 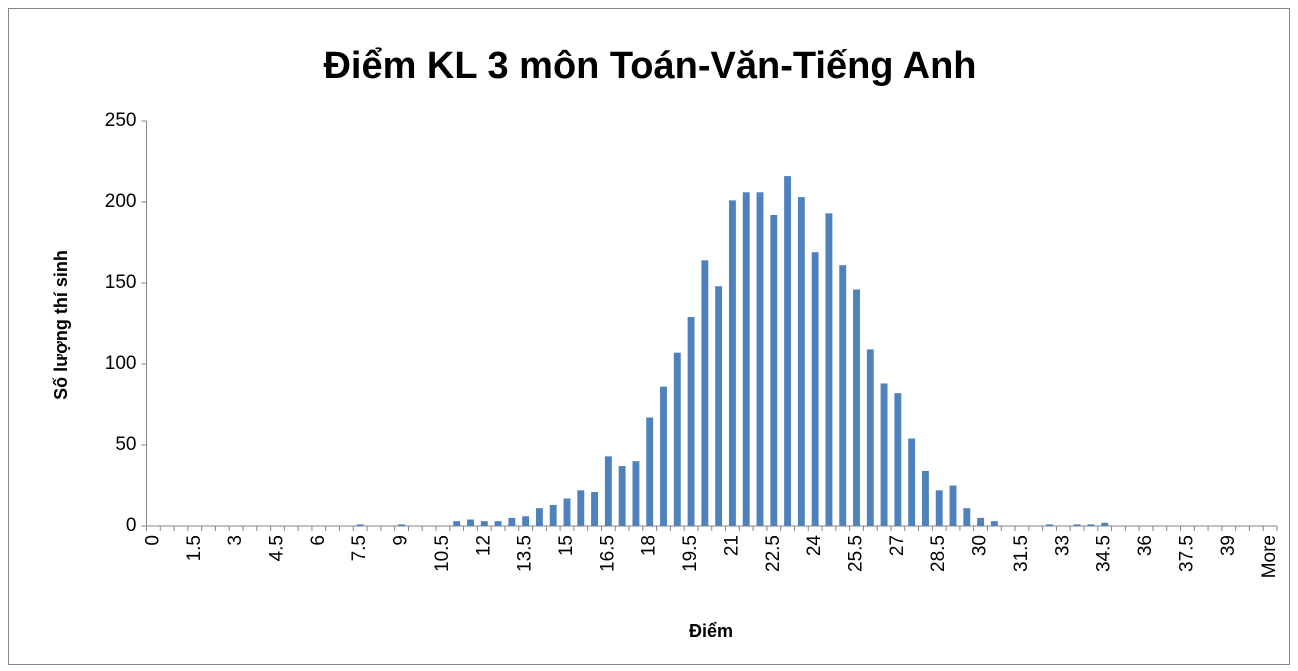 I want to click on x-tick-label: 9, so click(x=401, y=540).